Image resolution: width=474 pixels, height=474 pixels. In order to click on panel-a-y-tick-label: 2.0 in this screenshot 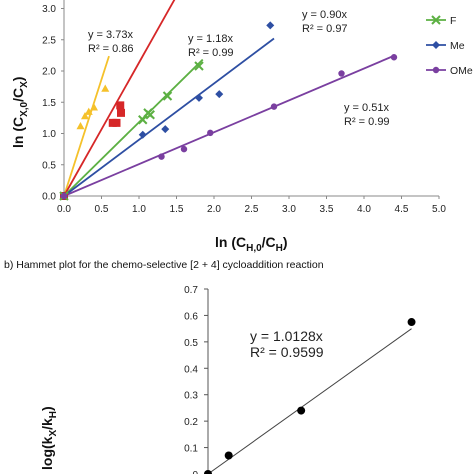, I will do `click(49, 72)`.